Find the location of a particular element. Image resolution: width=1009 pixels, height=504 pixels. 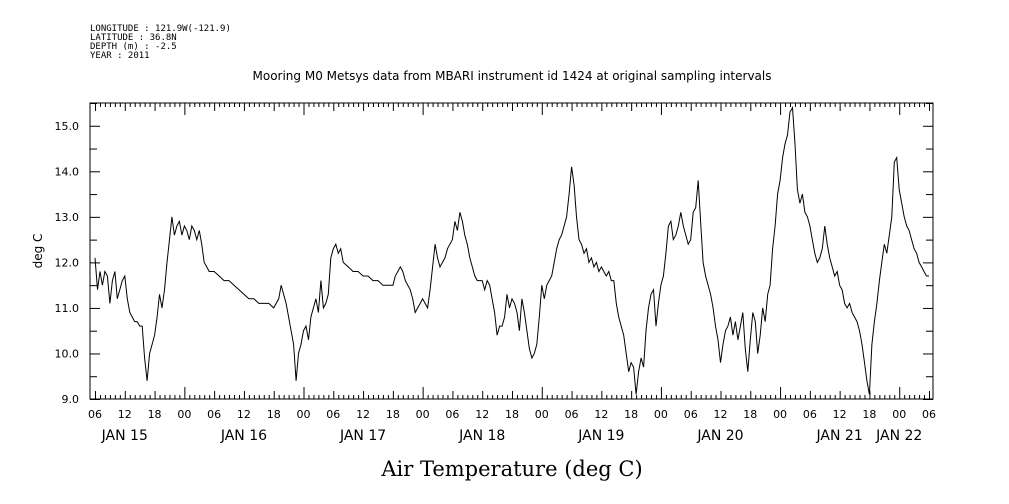

y-tick-label: 11.0 is located at coordinates (67, 308).